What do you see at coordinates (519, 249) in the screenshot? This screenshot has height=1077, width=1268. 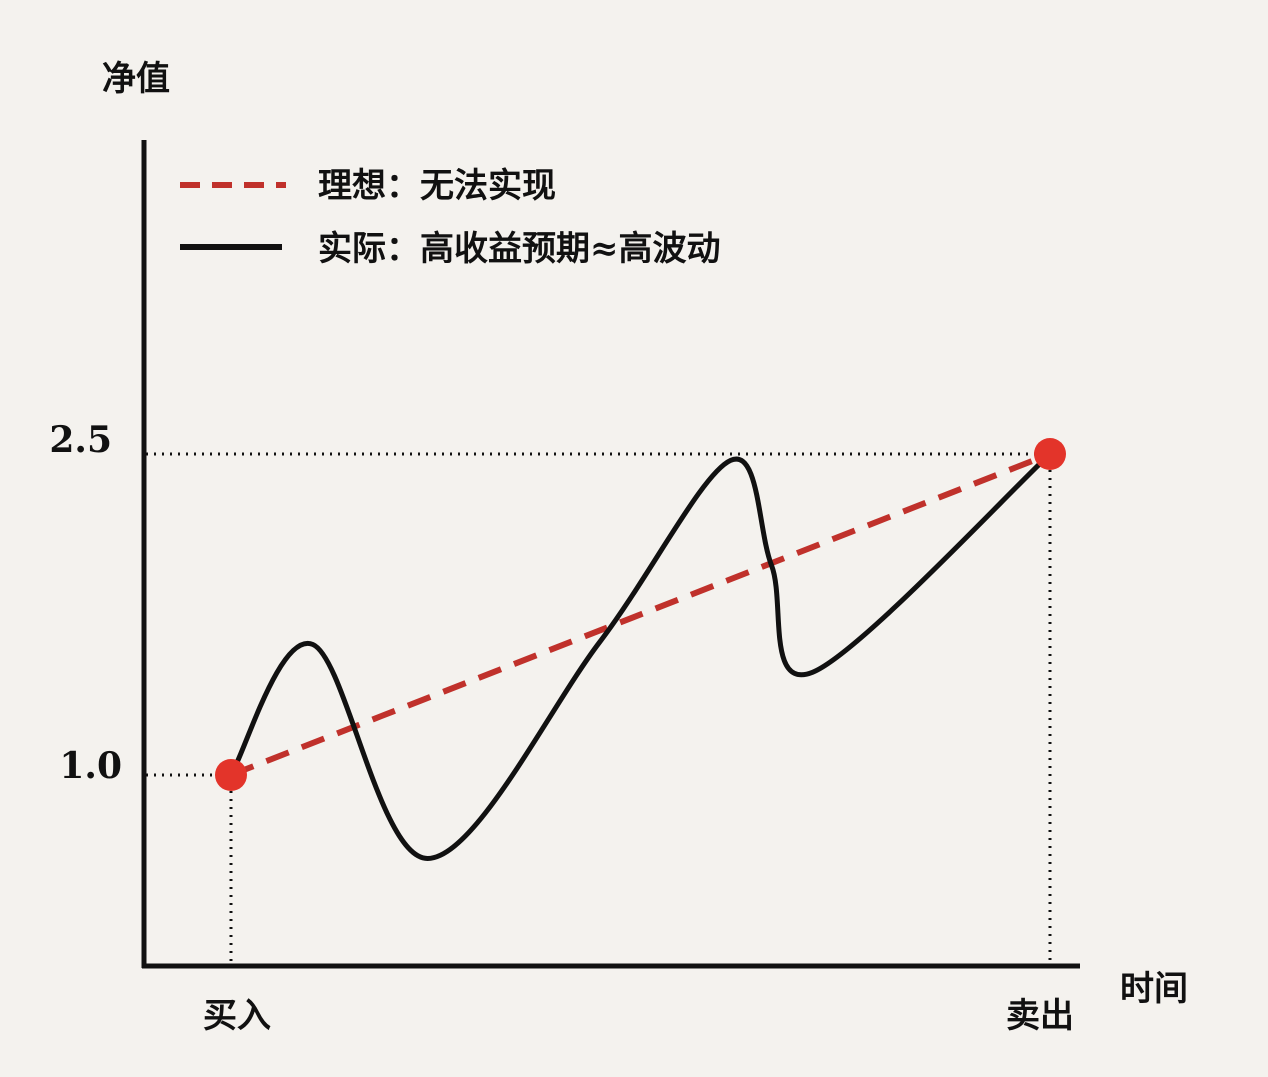 I see `legend-label-actual: 实际：高收益预期≈高波动` at bounding box center [519, 249].